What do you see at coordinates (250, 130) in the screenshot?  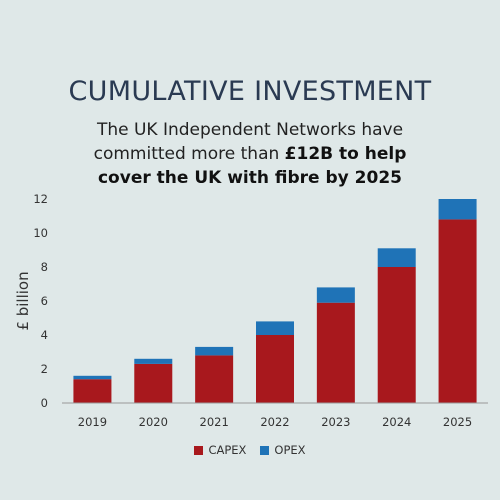 I see `subtitle-line-1: The UK Independent Networks have` at bounding box center [250, 130].